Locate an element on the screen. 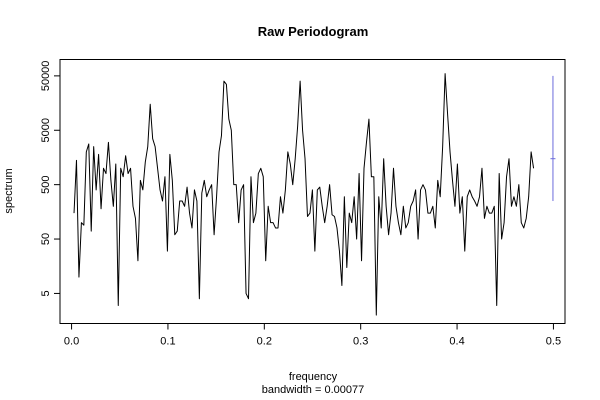  y-axis: 5 50 500 5000 50000 is located at coordinates (50, 178).